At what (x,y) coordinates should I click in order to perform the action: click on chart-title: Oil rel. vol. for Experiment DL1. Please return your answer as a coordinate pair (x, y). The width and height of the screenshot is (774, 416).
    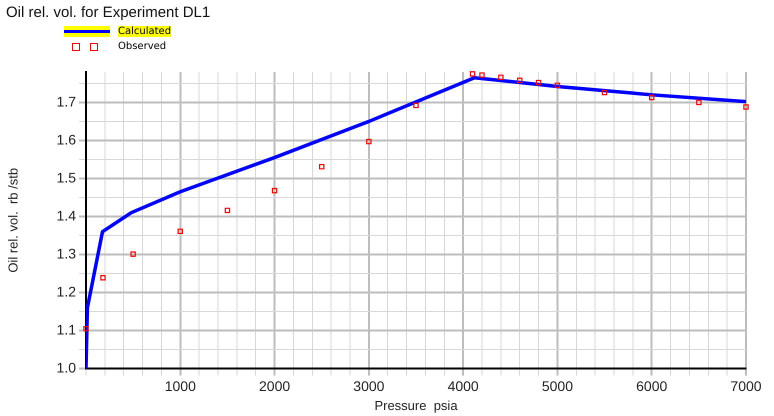
    Looking at the image, I should click on (108, 12).